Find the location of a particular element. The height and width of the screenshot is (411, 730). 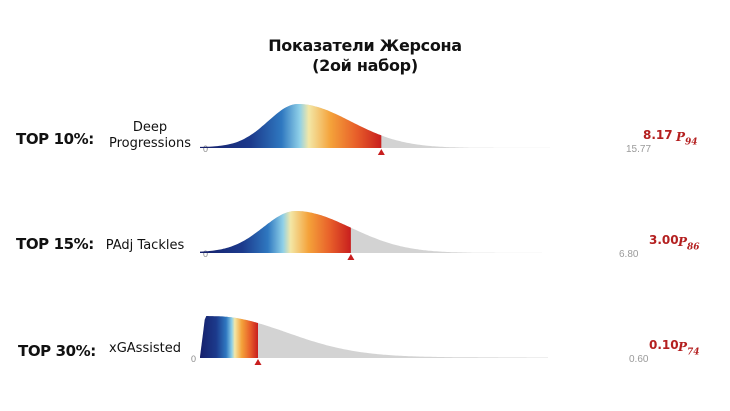

metric-label-line1: Deep is located at coordinates (150, 127).